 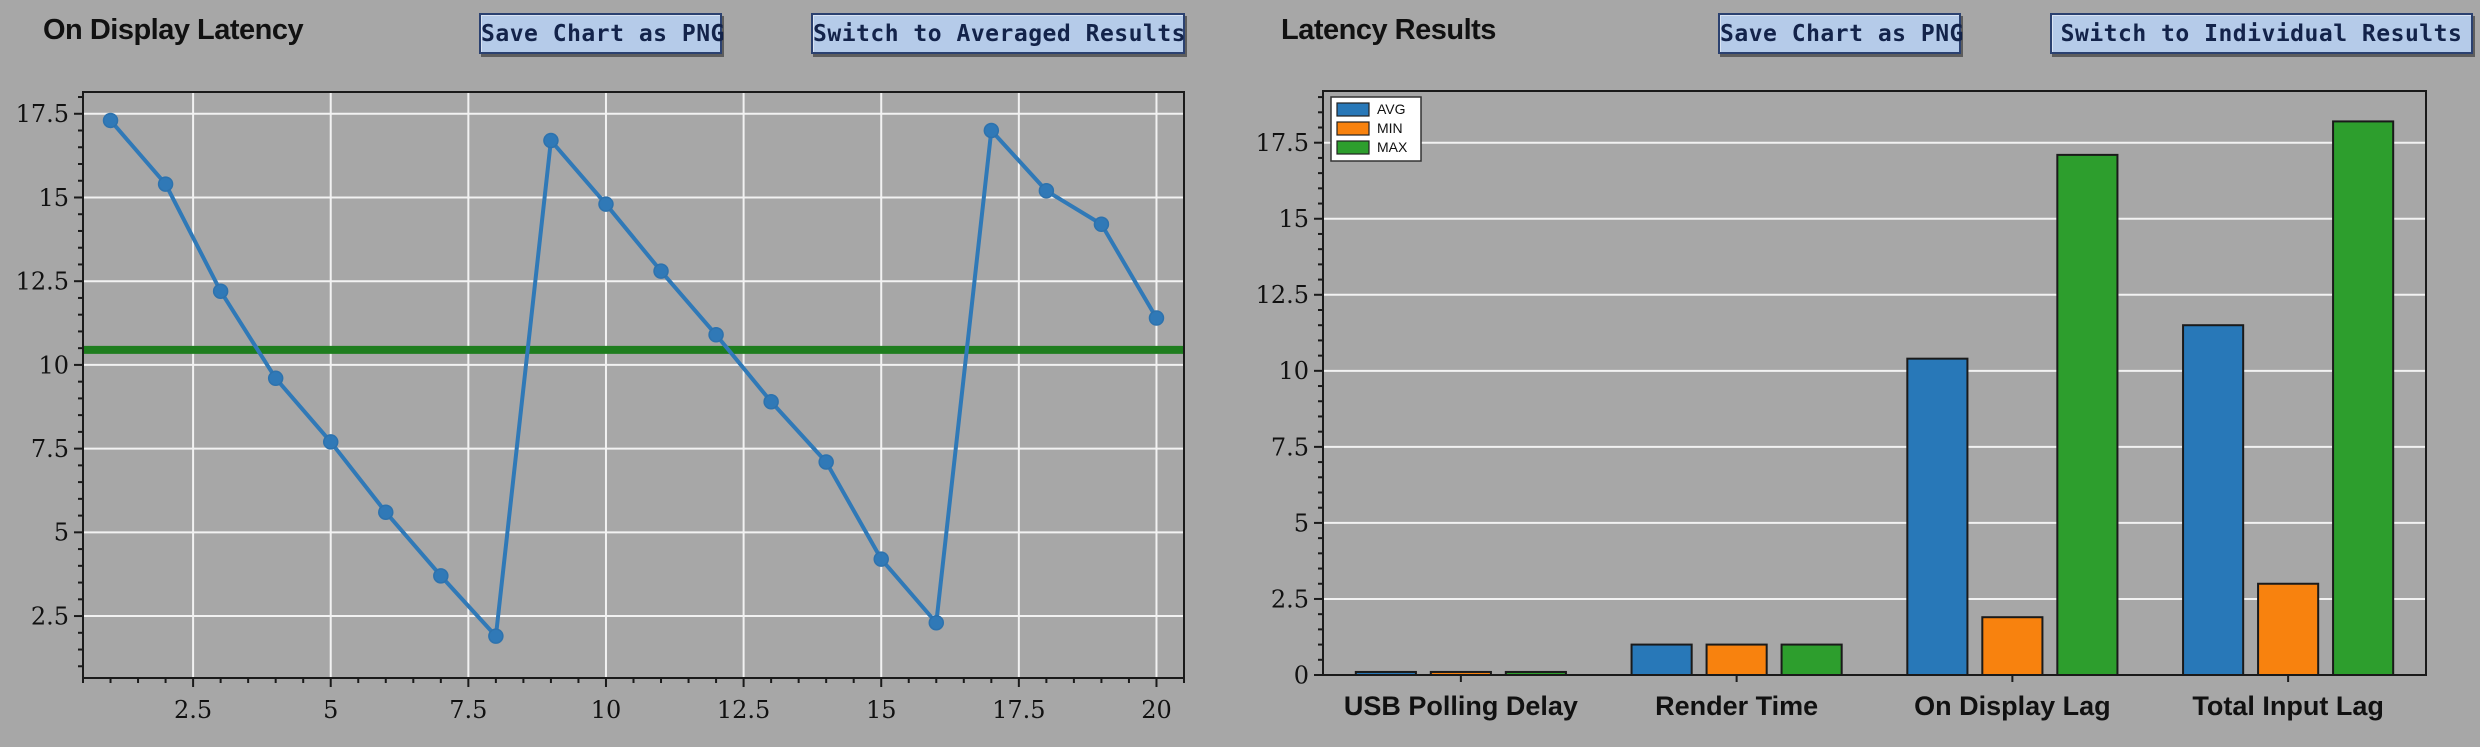 What do you see at coordinates (1388, 30) in the screenshot?
I see `right-chart-title: Latency Results` at bounding box center [1388, 30].